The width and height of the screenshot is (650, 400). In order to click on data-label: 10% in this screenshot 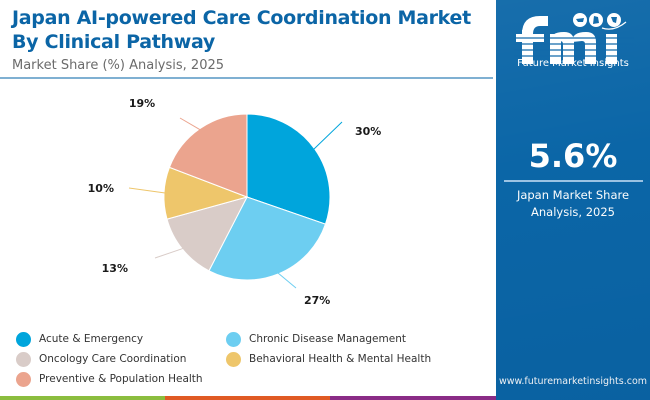, I will do `click(101, 188)`.